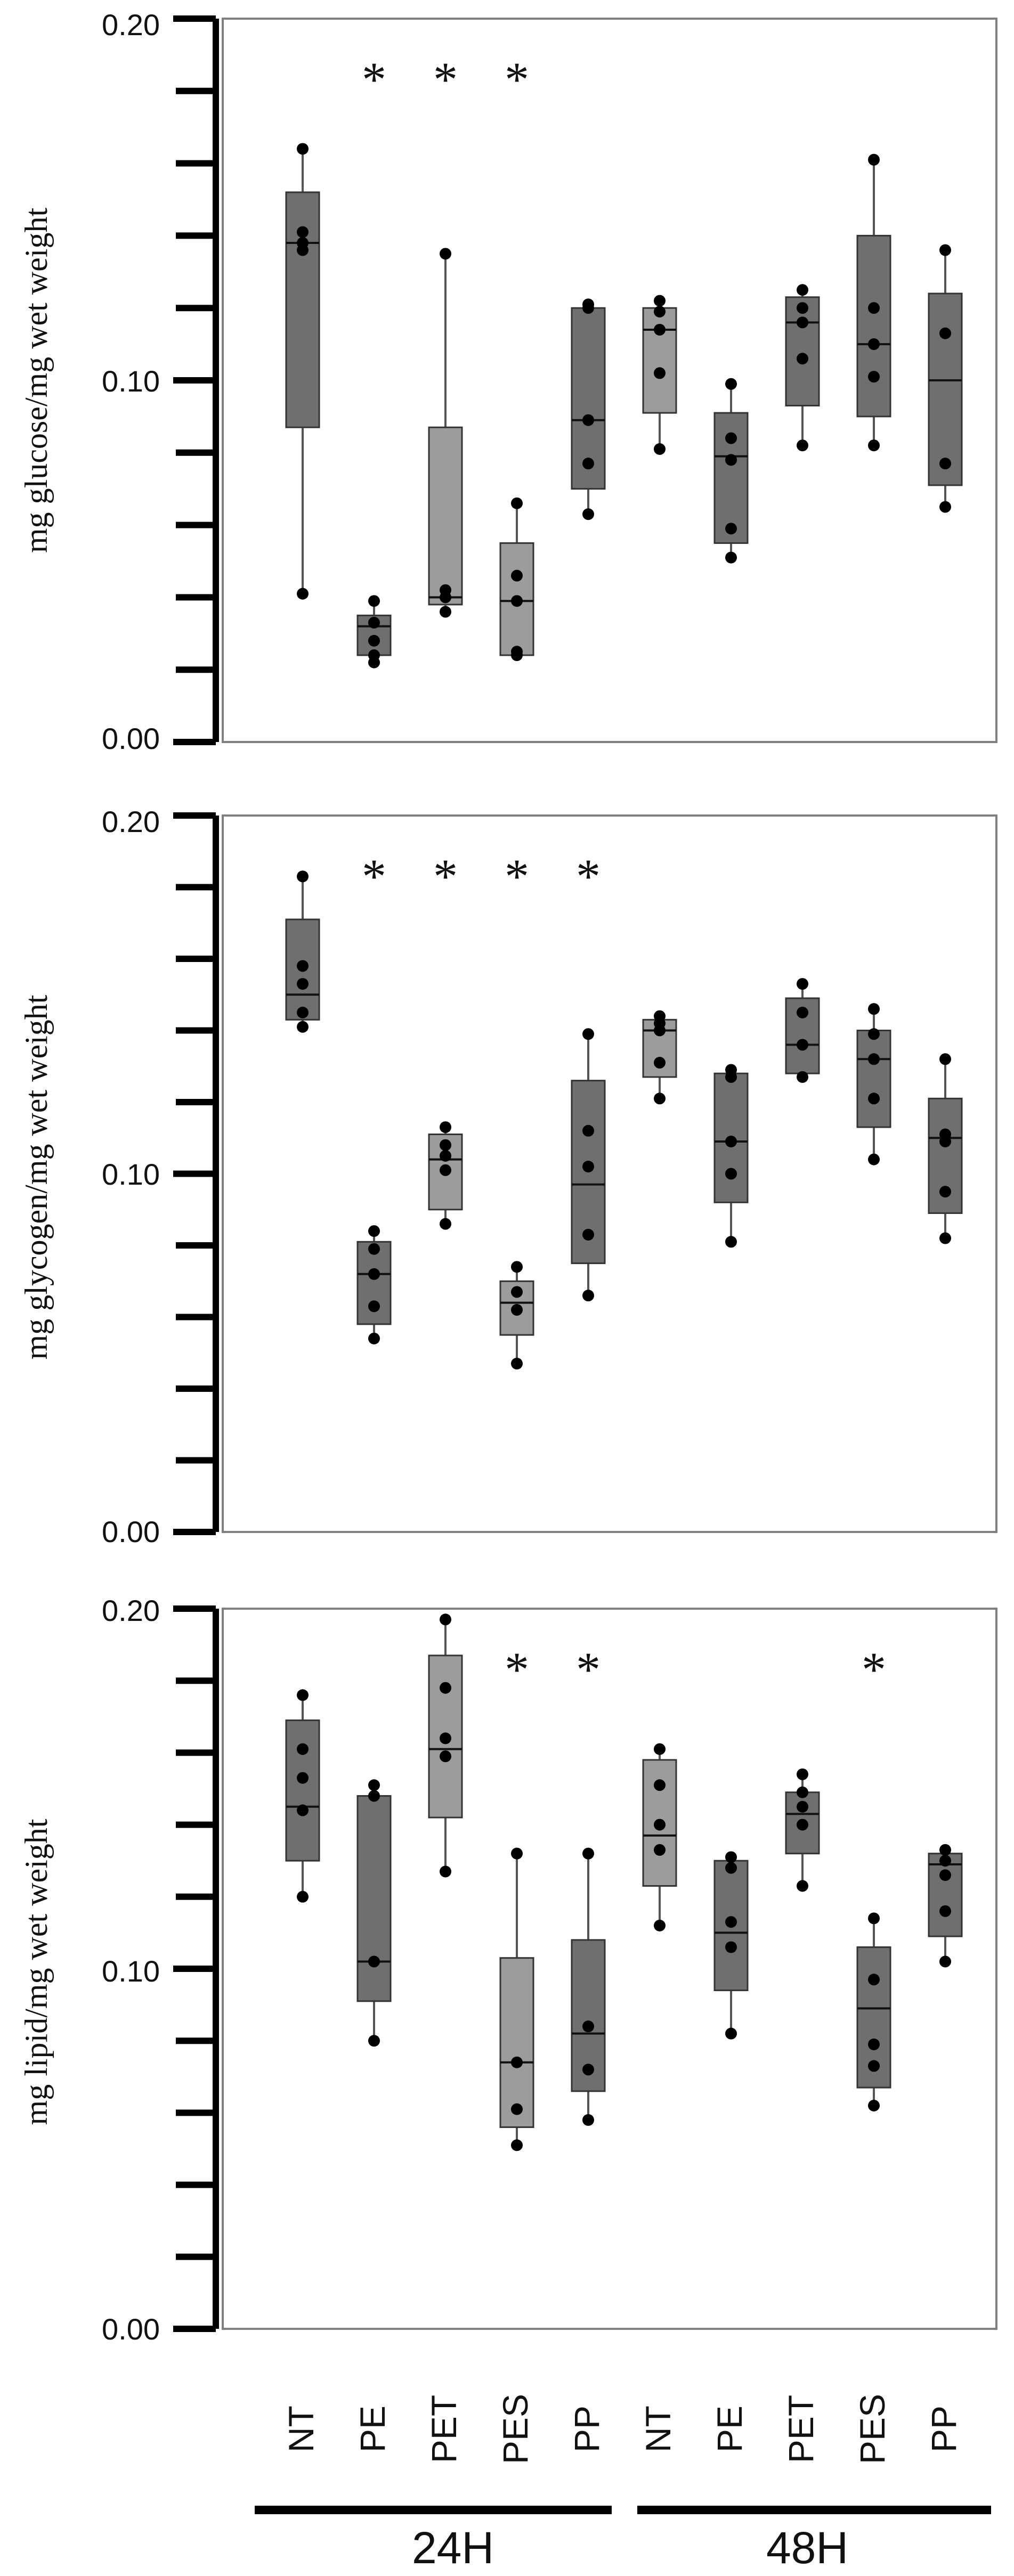  What do you see at coordinates (453, 2548) in the screenshot?
I see `group-label-24h: 24H` at bounding box center [453, 2548].